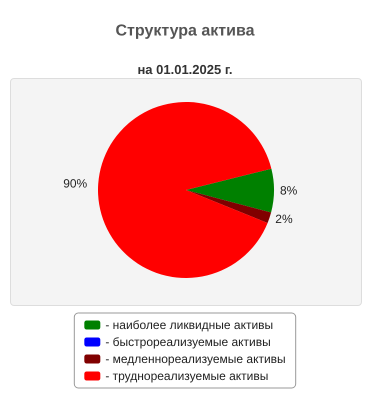 The width and height of the screenshot is (370, 400). What do you see at coordinates (289, 191) in the screenshot?
I see `data-label: 8%` at bounding box center [289, 191].